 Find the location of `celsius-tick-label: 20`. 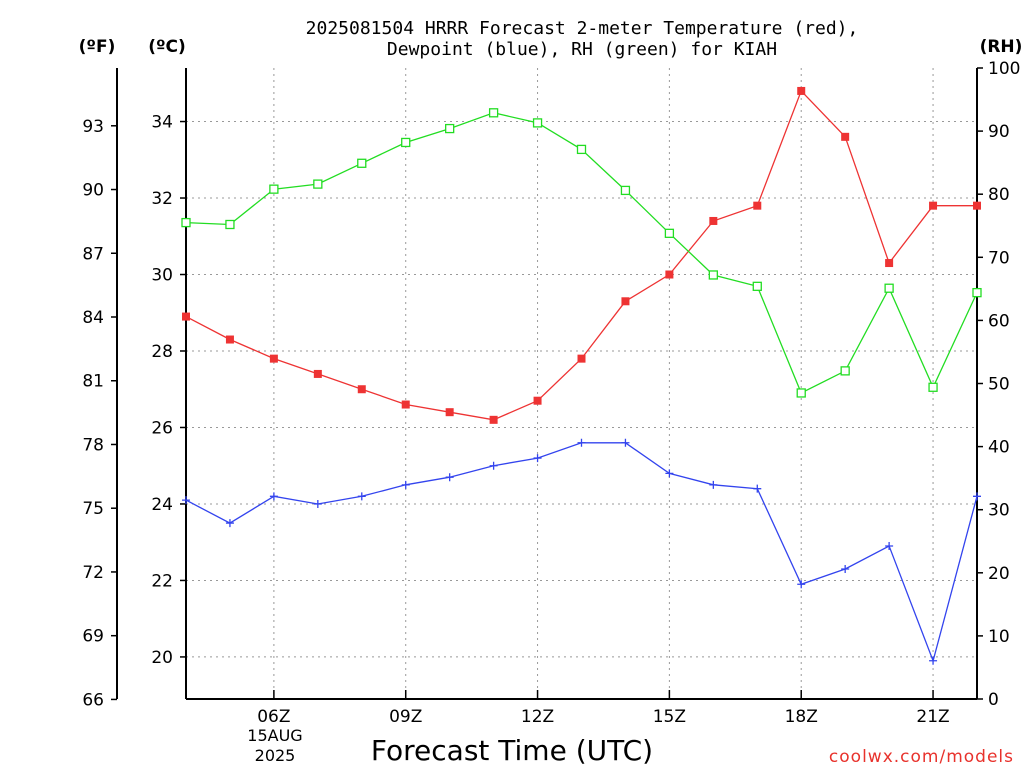

celsius-tick-label: 20 is located at coordinates (162, 658).